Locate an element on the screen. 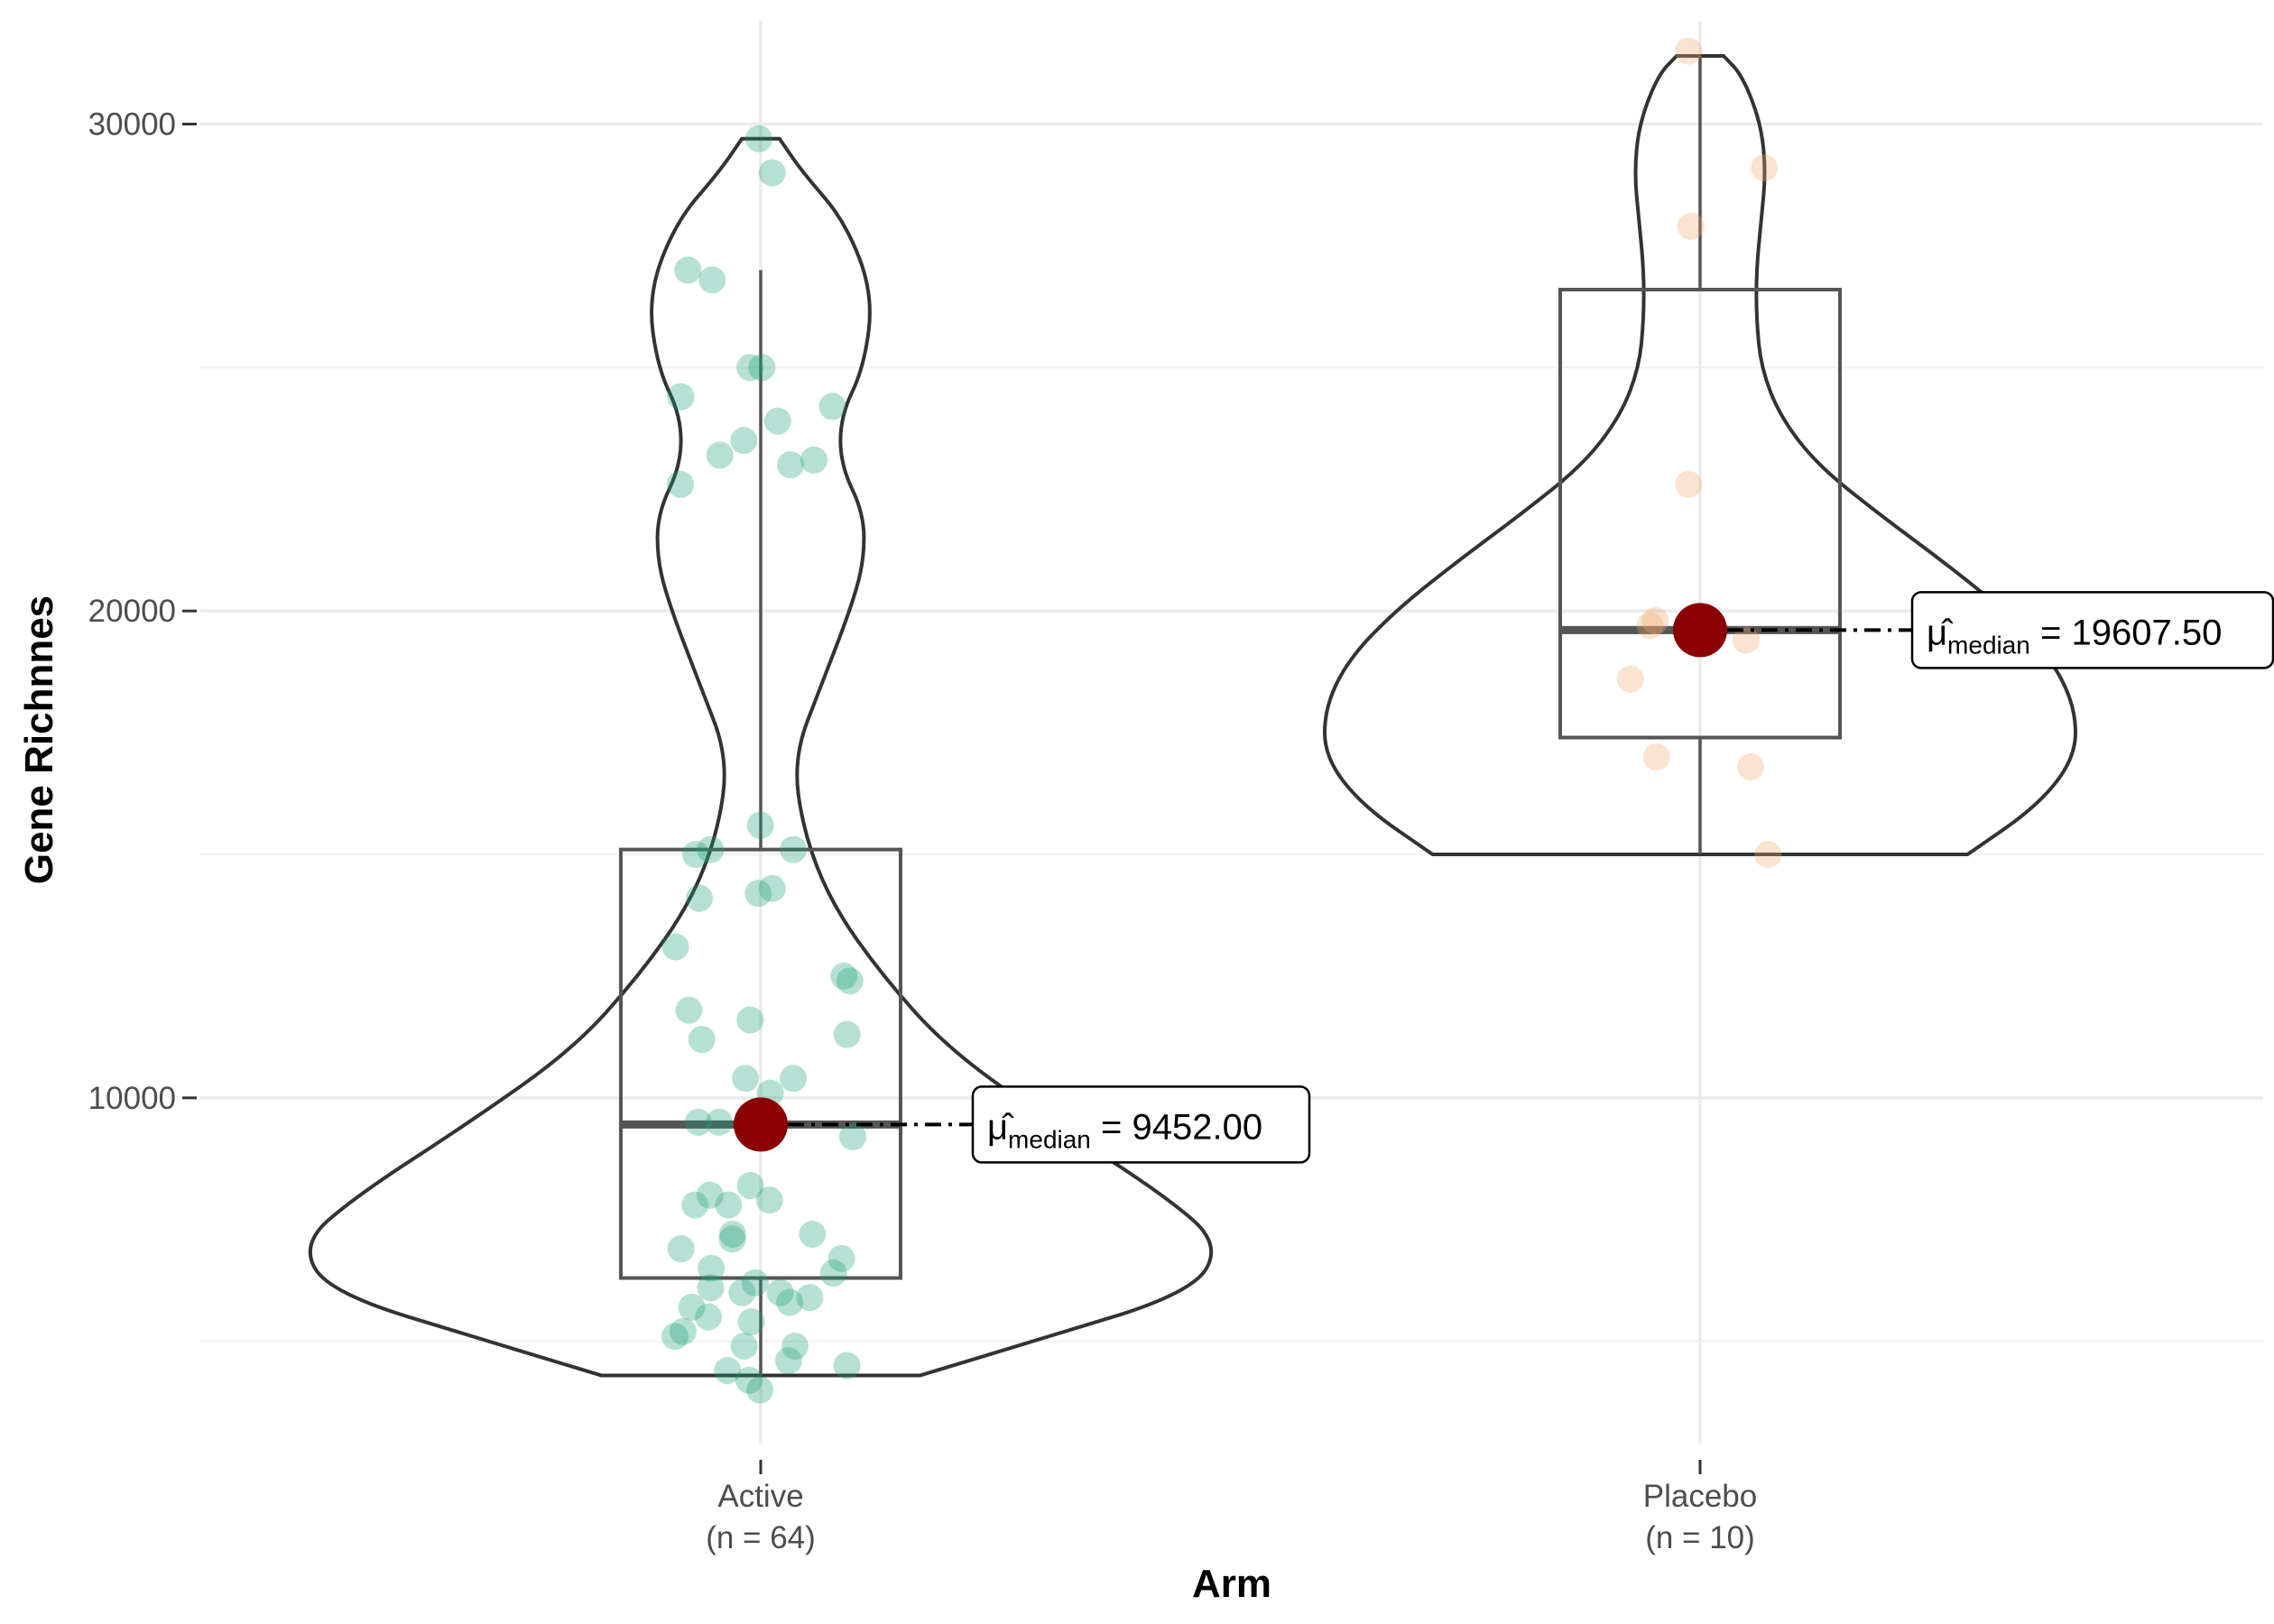  label-box-active is located at coordinates (1141, 1125).